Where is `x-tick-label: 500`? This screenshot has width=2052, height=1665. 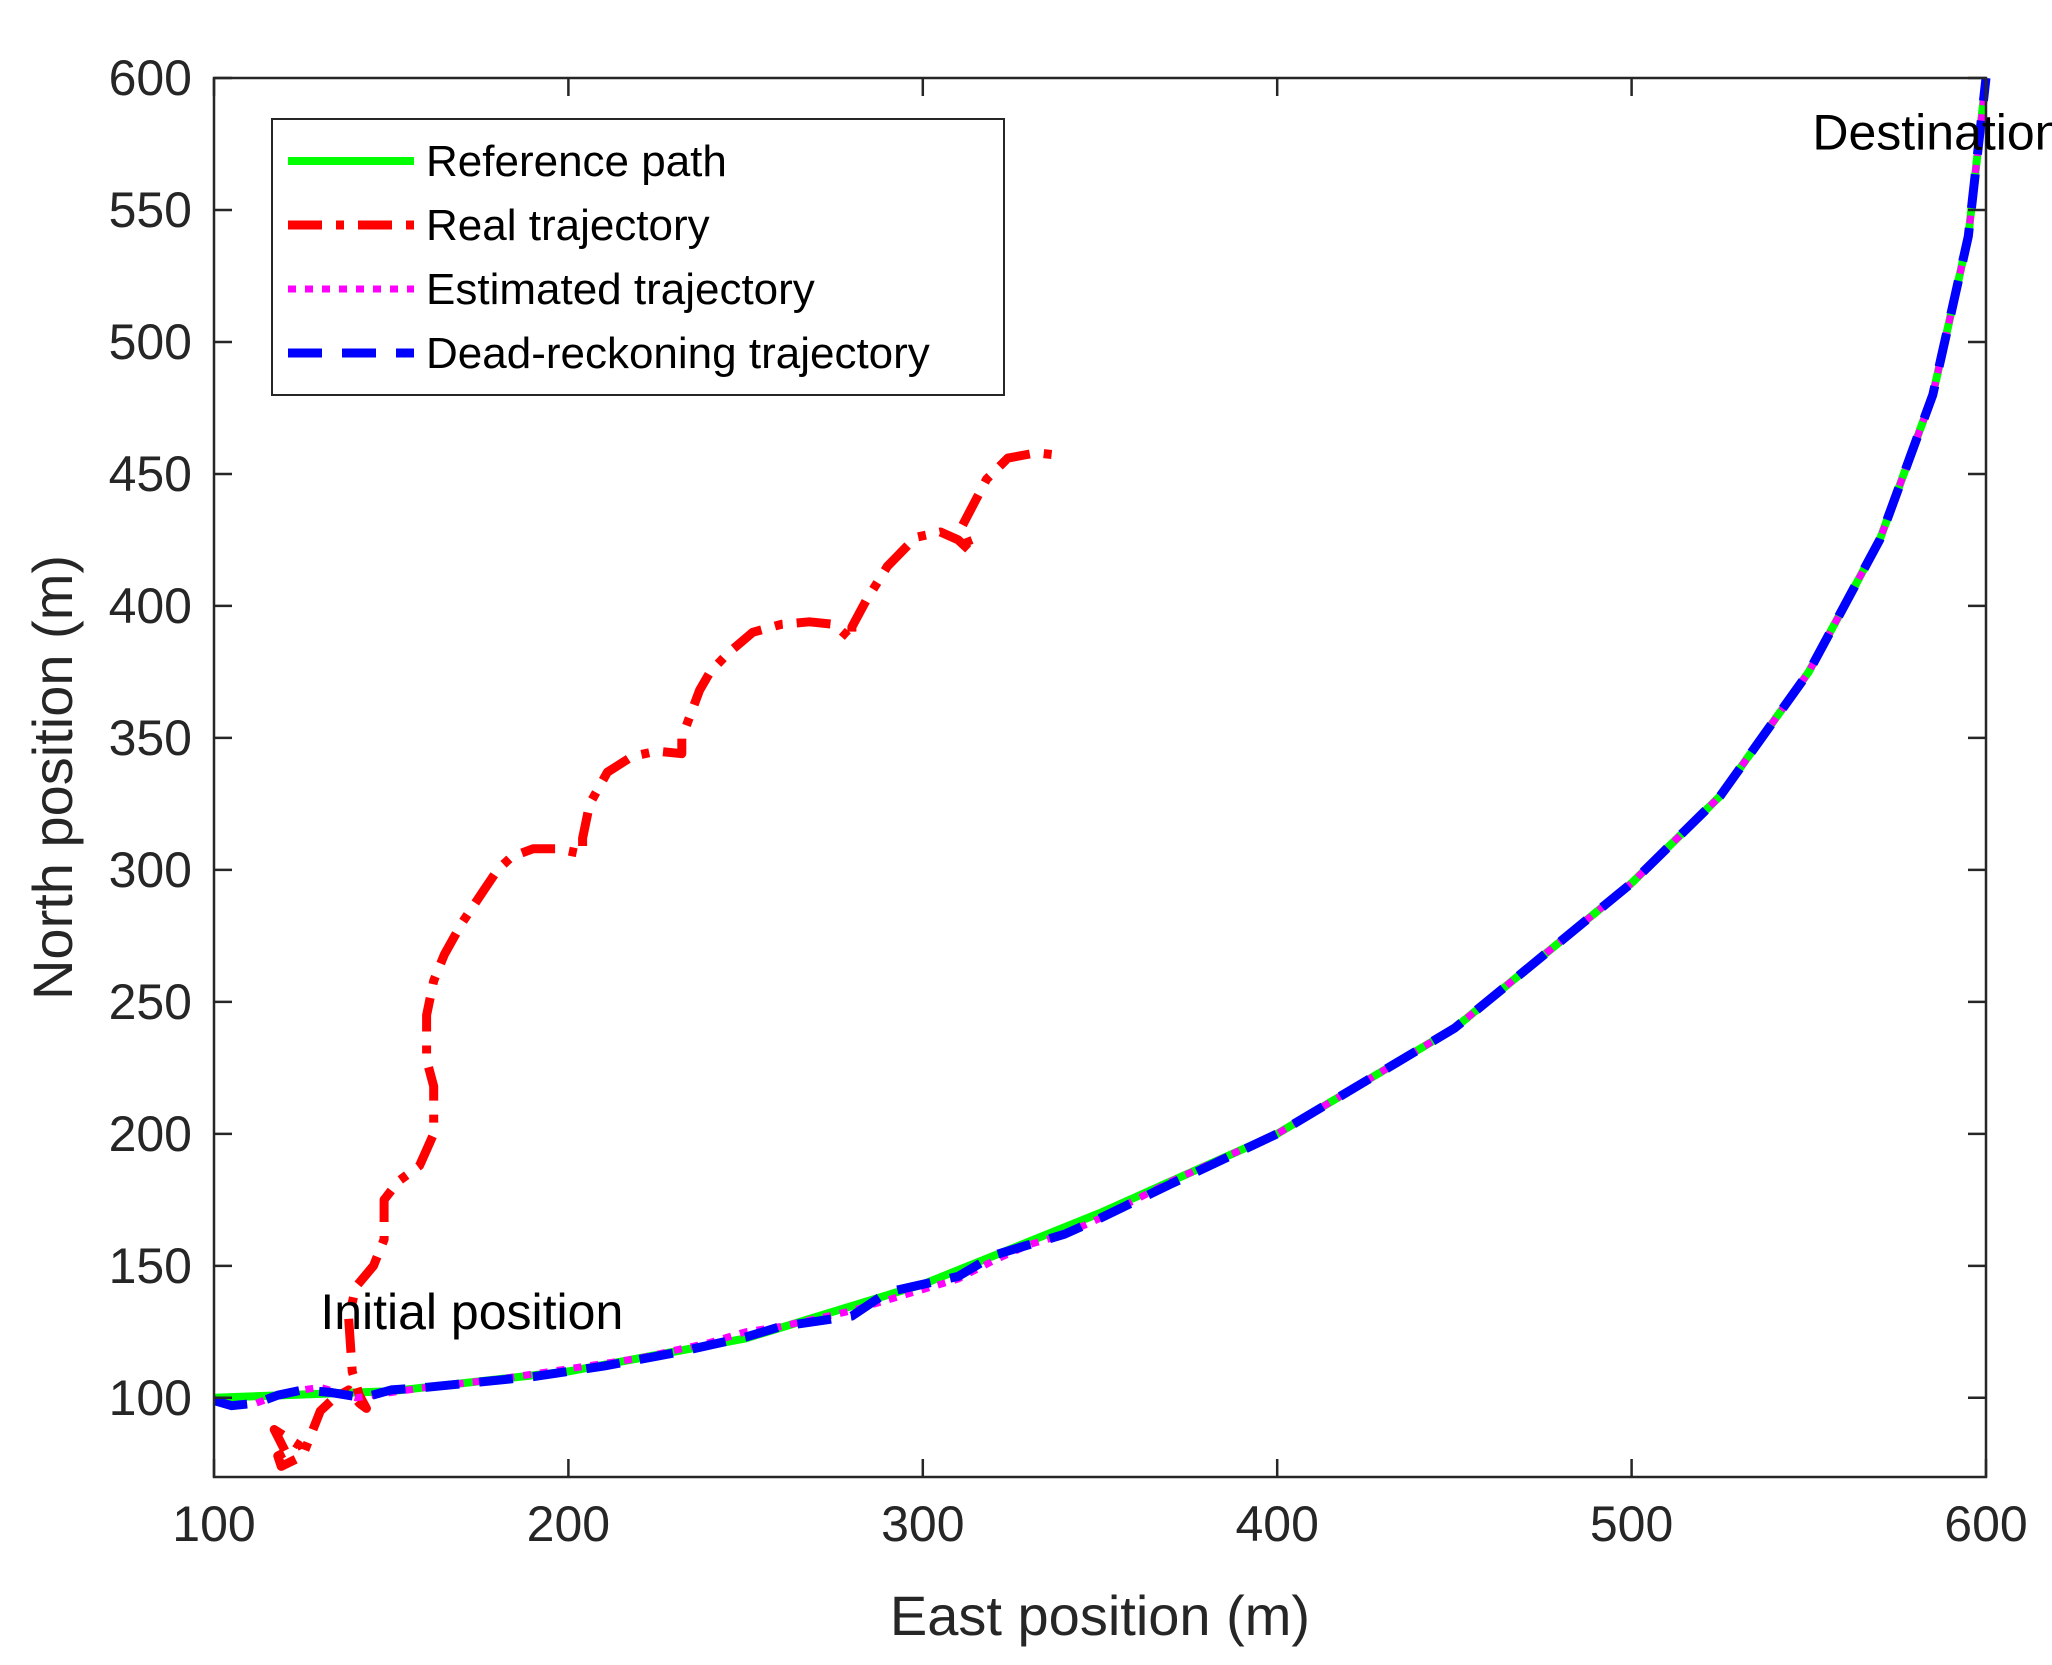
x-tick-label: 500 is located at coordinates (1631, 1524).